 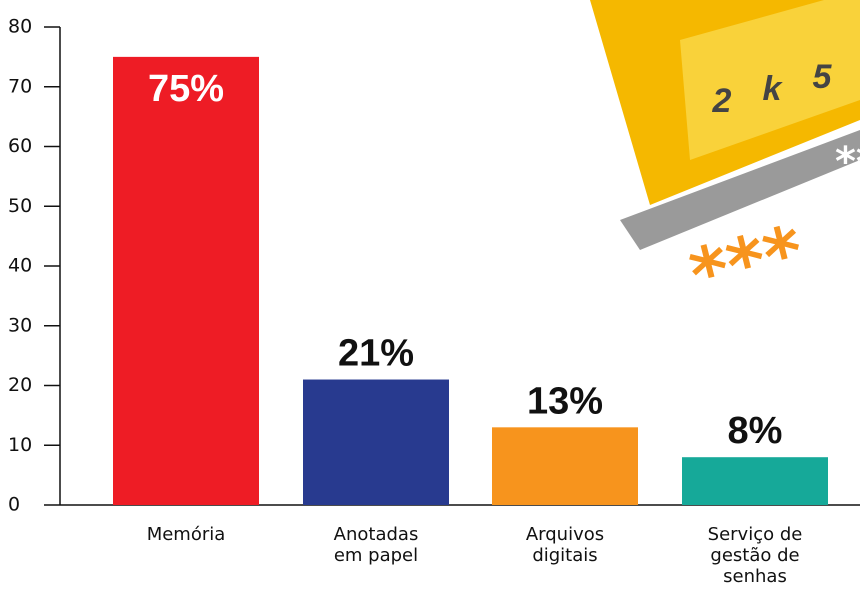 I want to click on lock-digit: 2, so click(x=722, y=101).